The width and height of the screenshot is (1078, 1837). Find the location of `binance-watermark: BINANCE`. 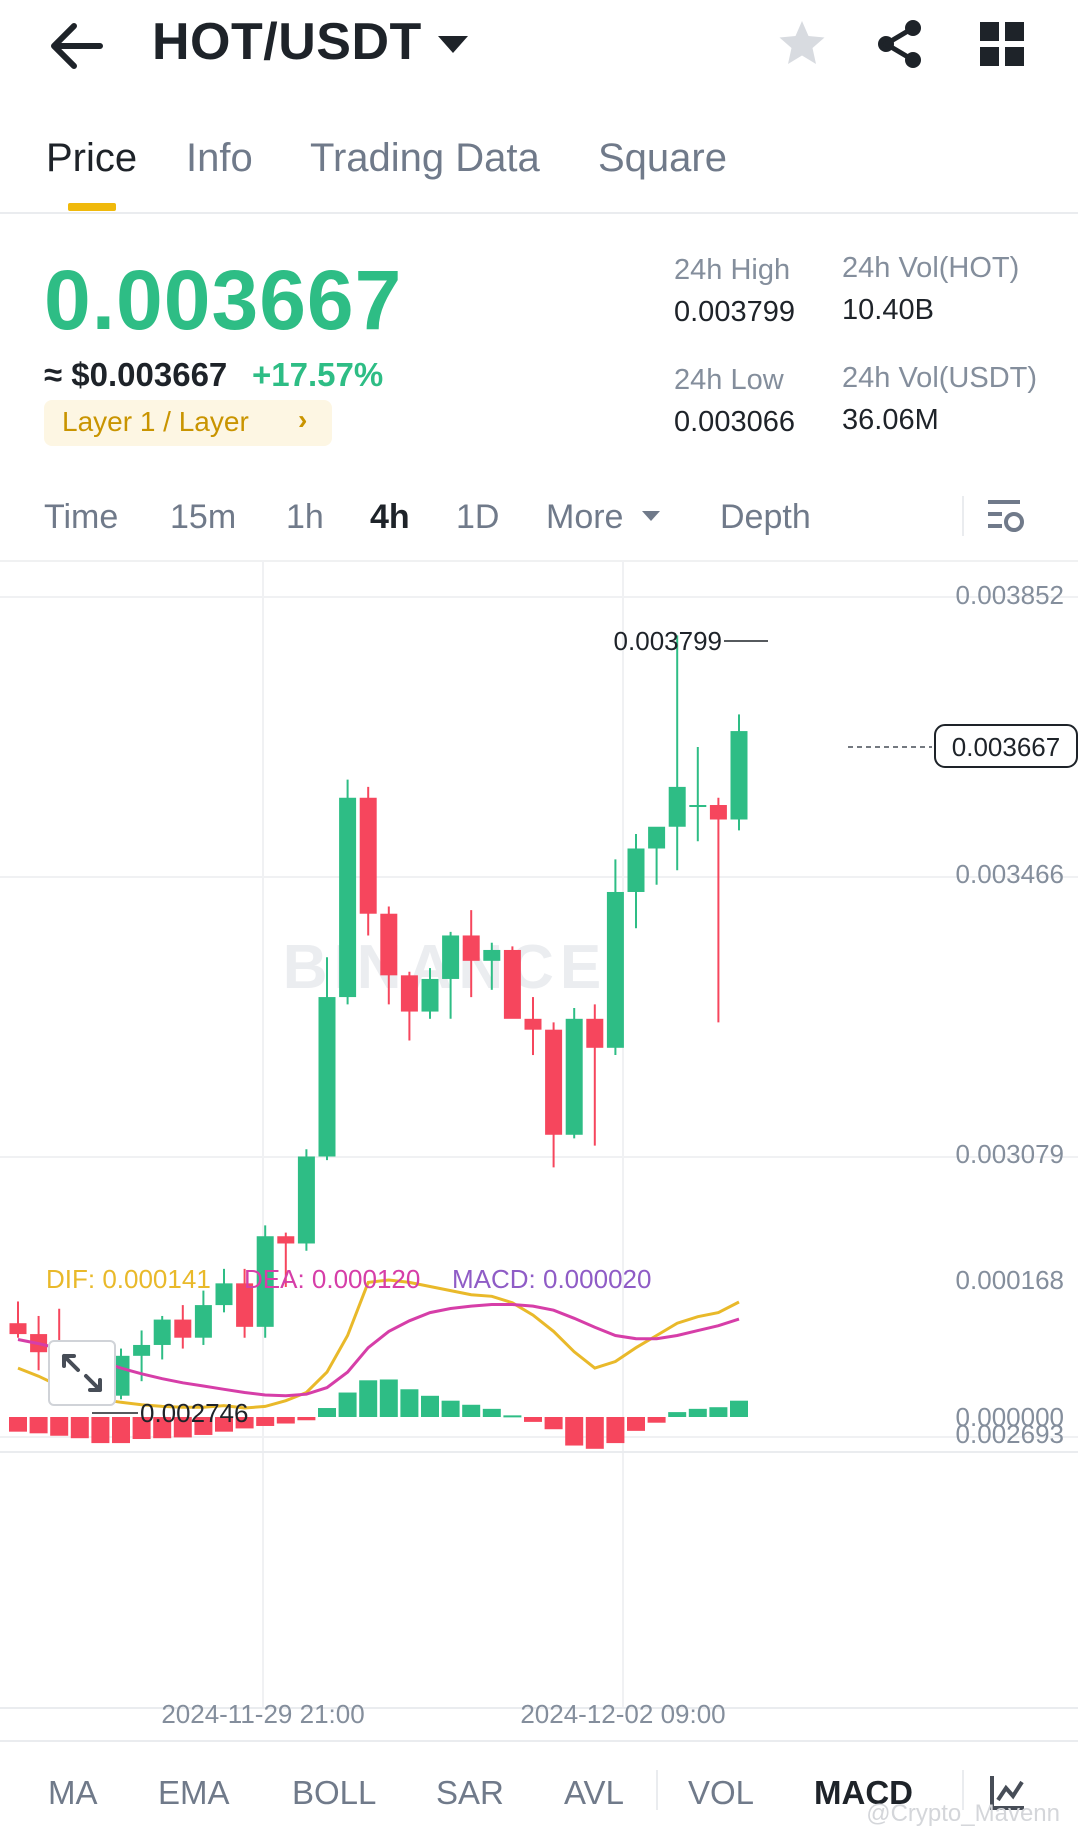

binance-watermark: BINANCE is located at coordinates (445, 967).